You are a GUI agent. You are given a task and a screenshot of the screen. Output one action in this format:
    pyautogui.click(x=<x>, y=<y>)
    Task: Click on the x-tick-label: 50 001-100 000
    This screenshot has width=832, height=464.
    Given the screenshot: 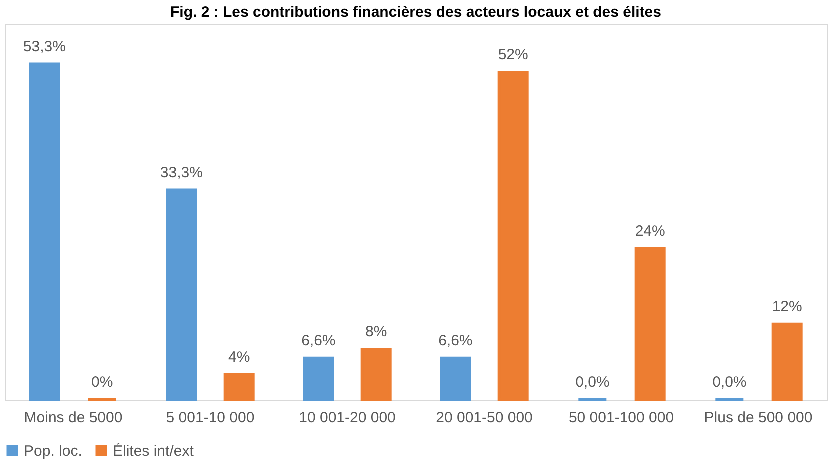 What is the action you would take?
    pyautogui.click(x=621, y=418)
    